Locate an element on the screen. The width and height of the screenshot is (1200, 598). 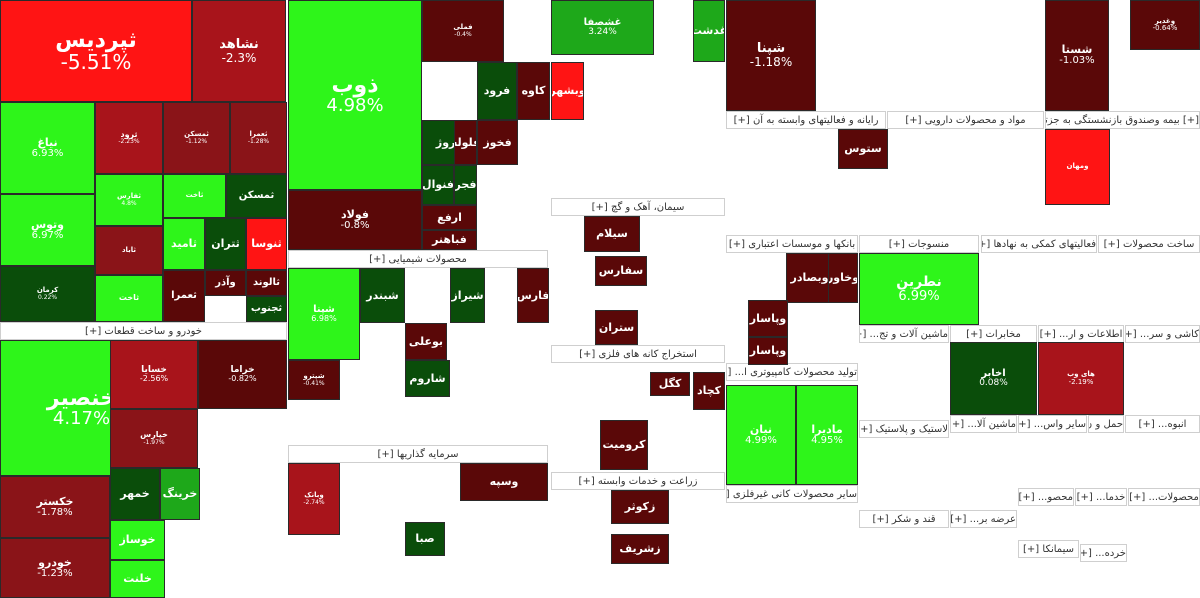
stock-tile: شپنا -1.18% is located at coordinates (771, 55).